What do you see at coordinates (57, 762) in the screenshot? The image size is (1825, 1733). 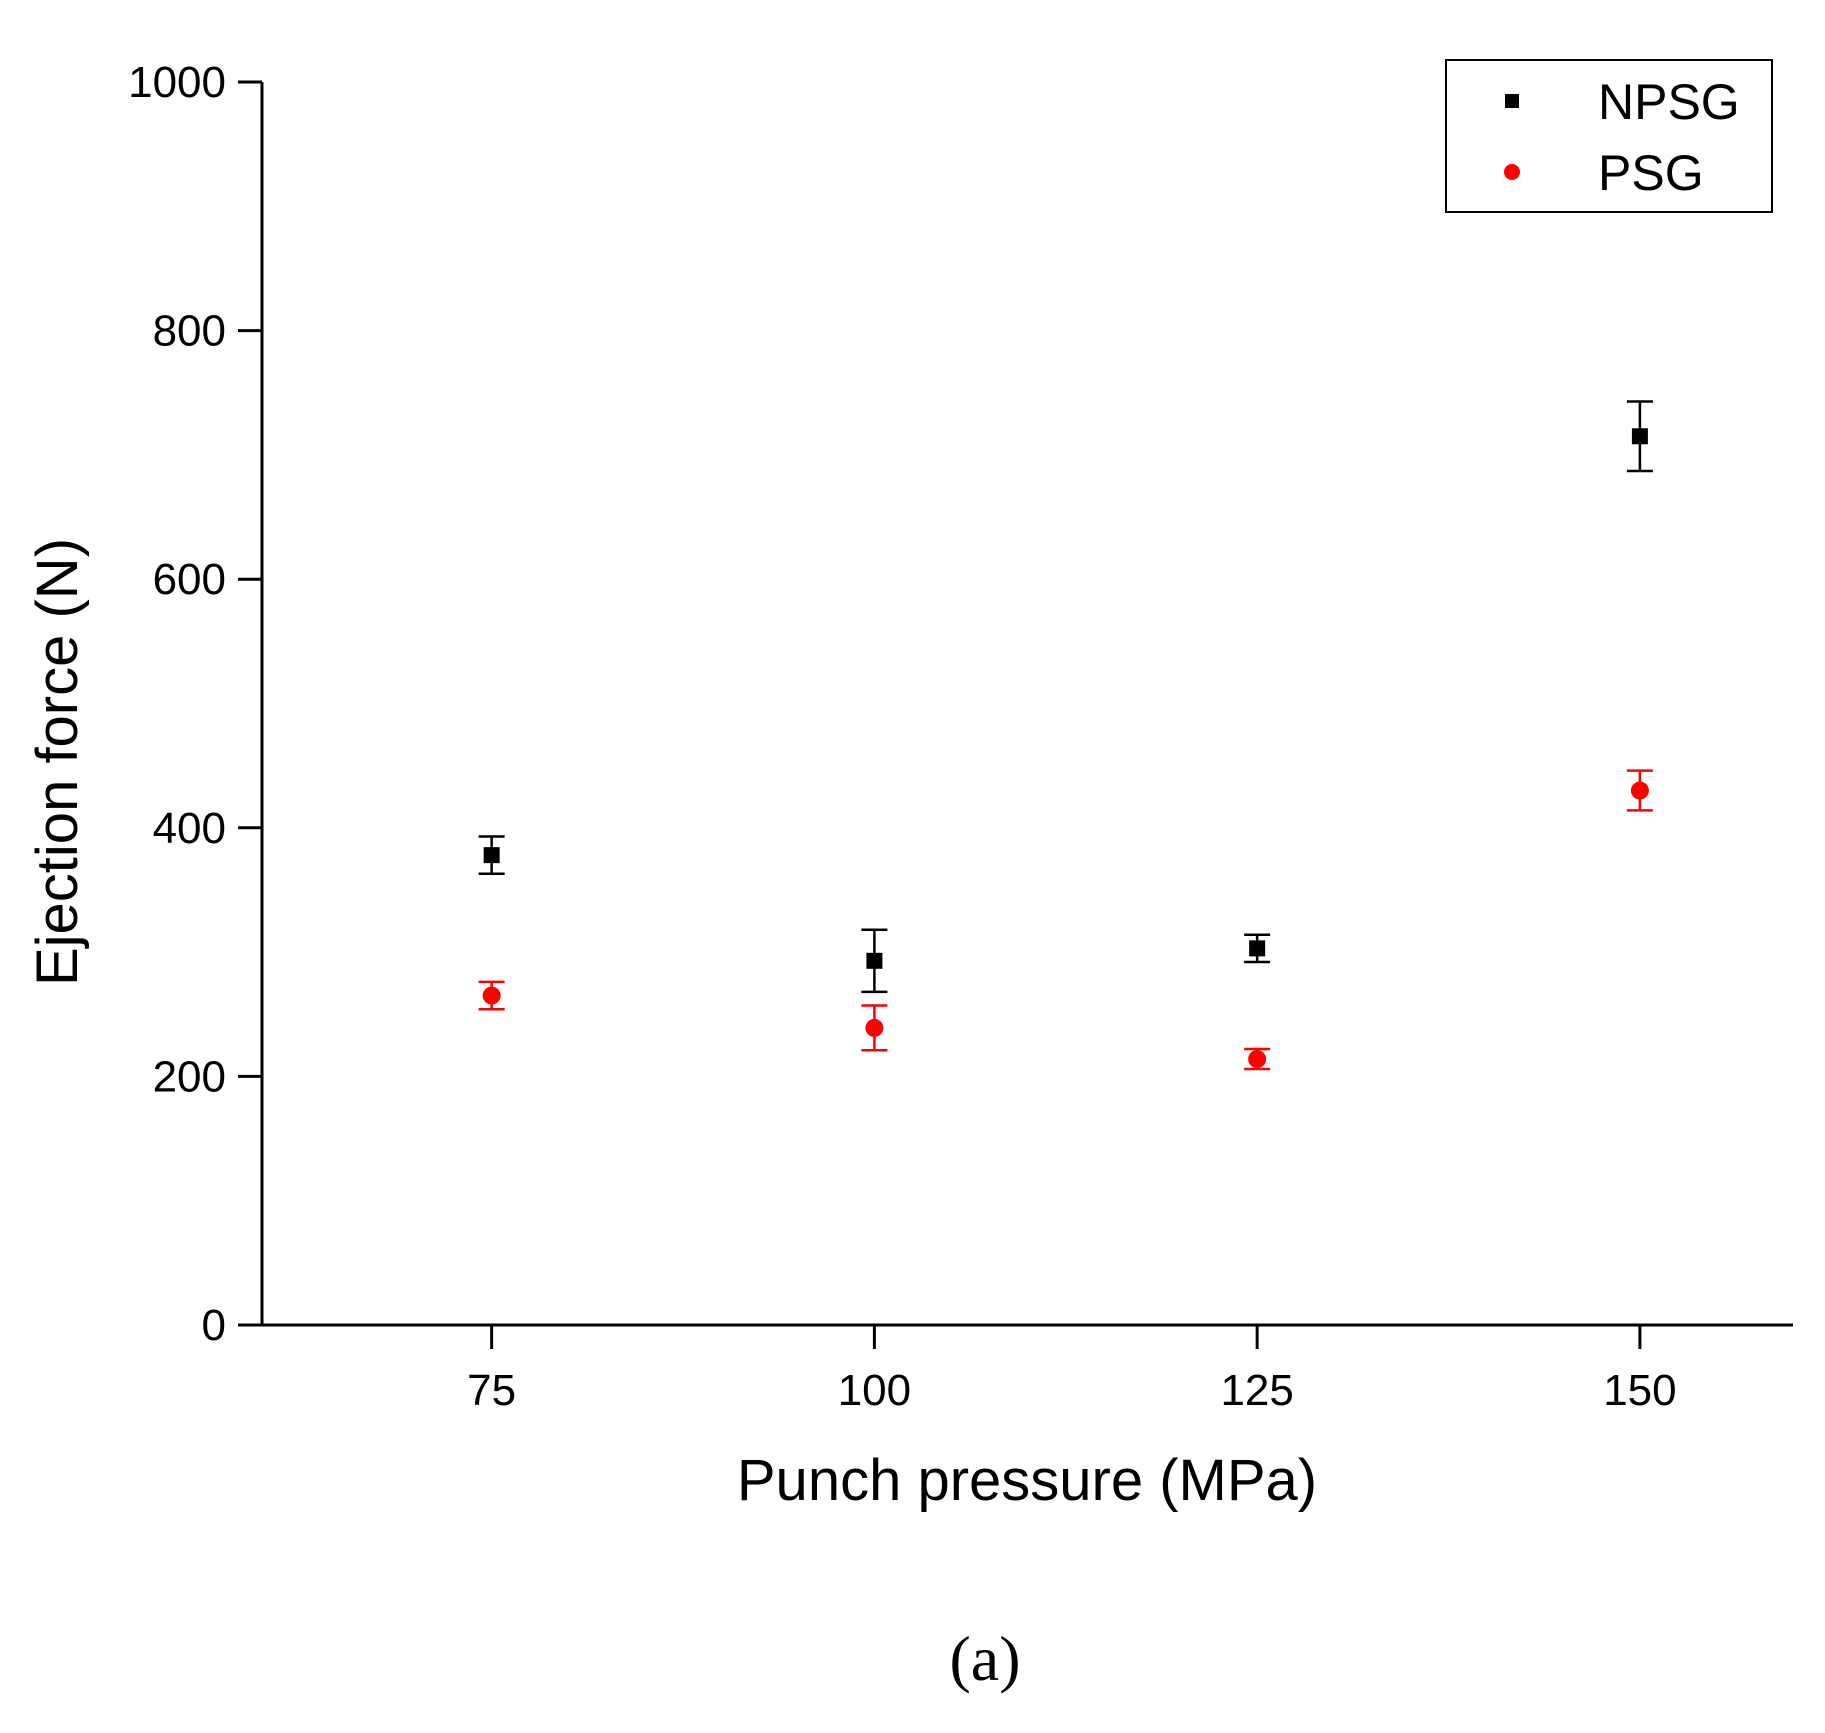 I see `y-axis-title: Ejection force (N)` at bounding box center [57, 762].